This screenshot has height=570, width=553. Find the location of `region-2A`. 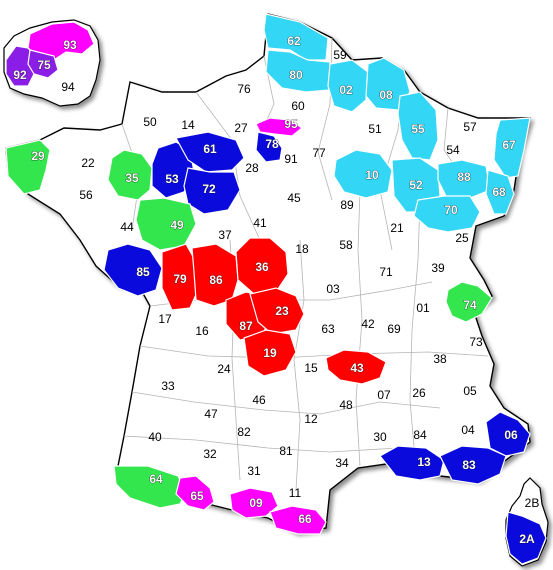

region-2A is located at coordinates (526, 538).